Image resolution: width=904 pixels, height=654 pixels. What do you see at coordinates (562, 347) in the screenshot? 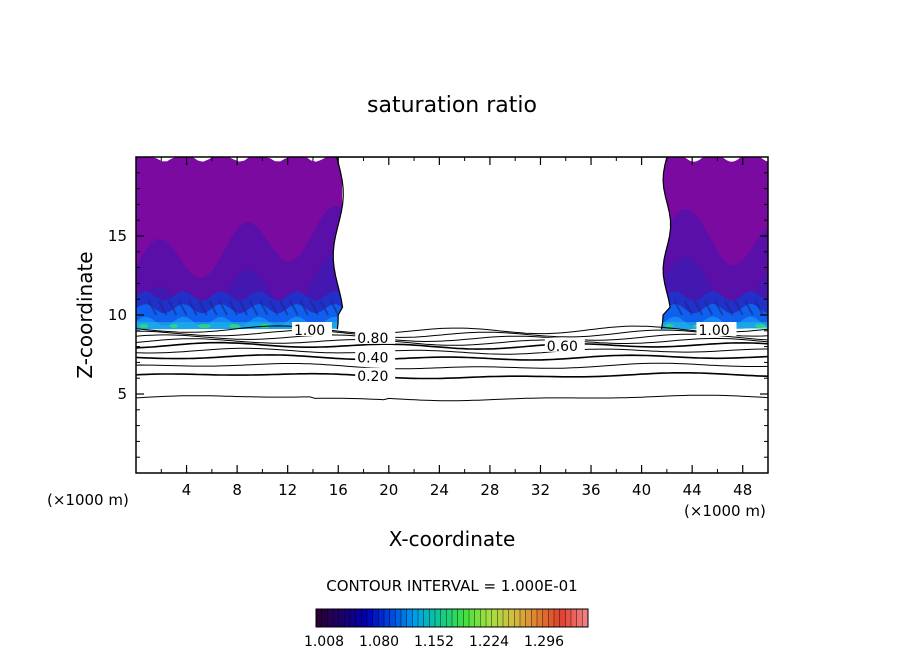
I see `contour-label: 0.60` at bounding box center [562, 347].